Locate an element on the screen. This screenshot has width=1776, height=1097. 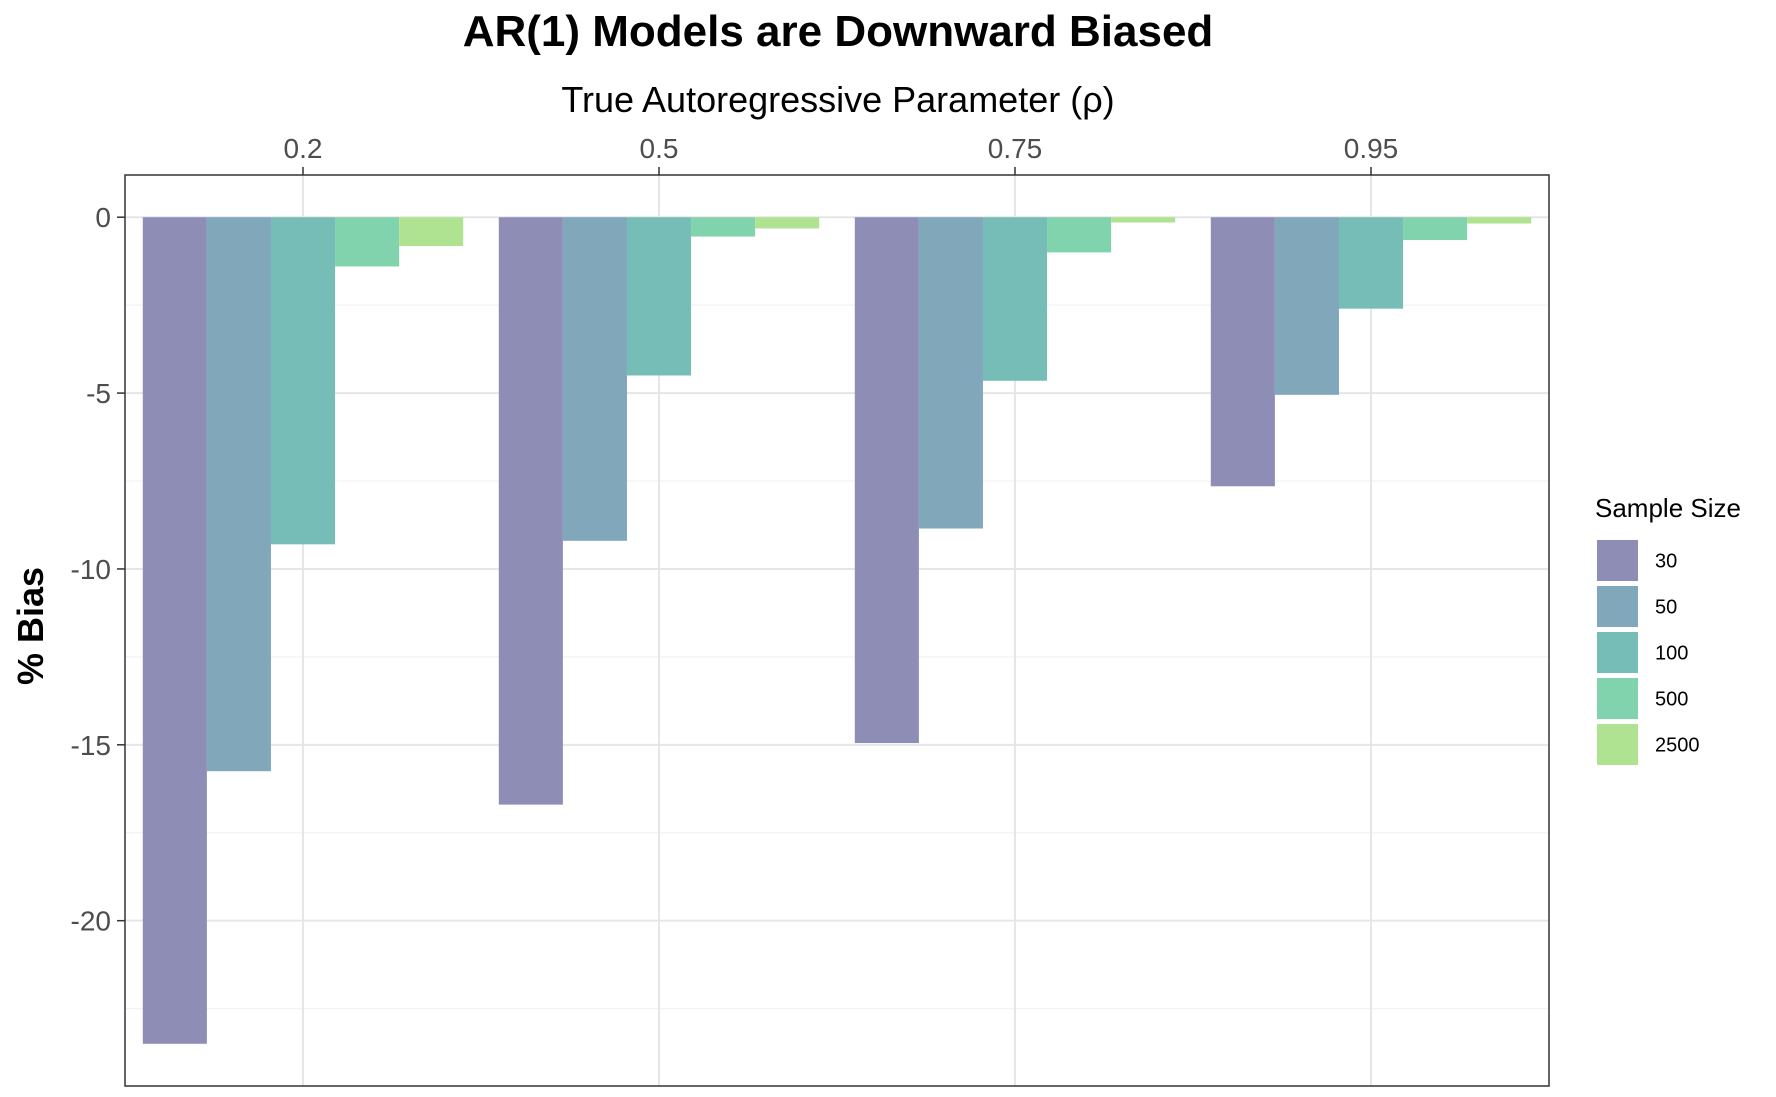
bar-0.2-n50 is located at coordinates (238, 494).